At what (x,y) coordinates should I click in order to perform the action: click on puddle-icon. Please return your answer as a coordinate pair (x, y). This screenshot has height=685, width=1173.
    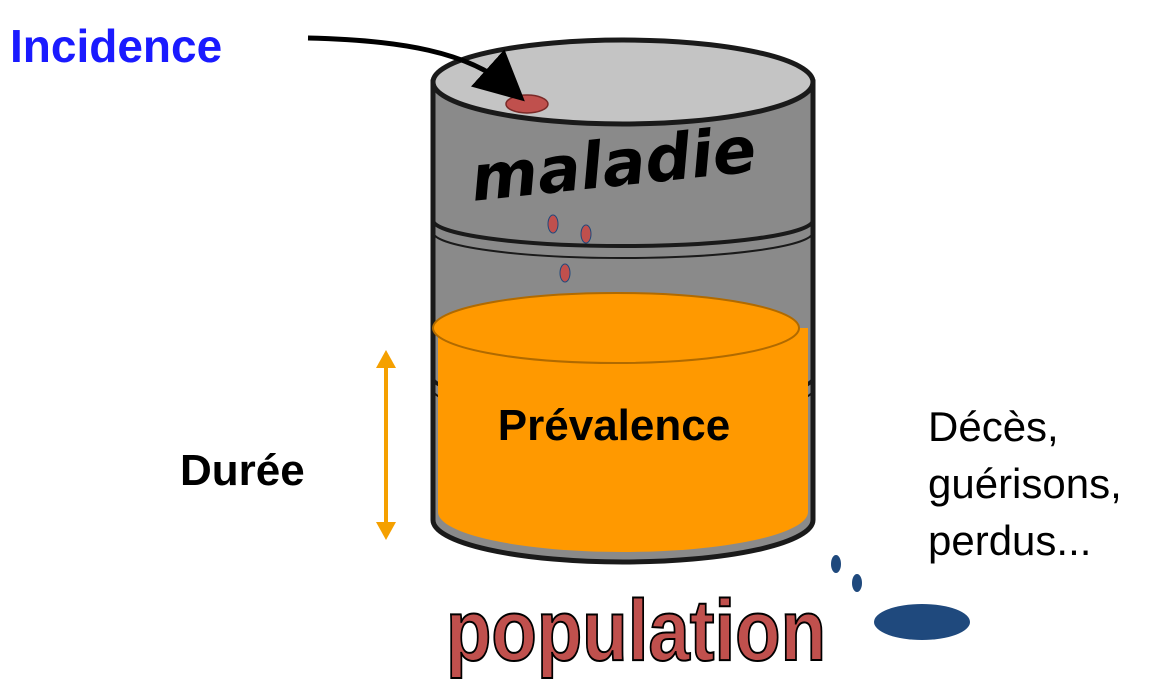
    Looking at the image, I should click on (900, 597).